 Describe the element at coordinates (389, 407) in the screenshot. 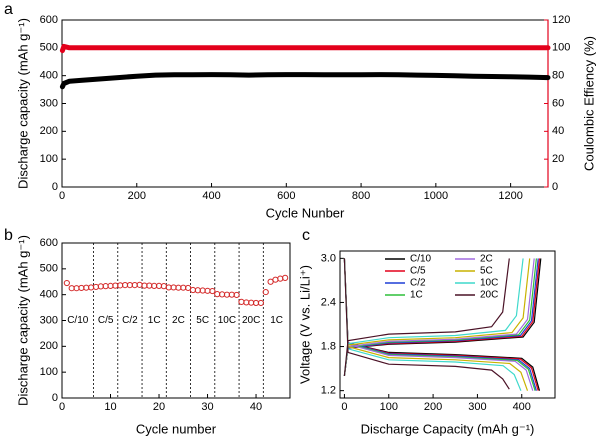

I see `x-tick-label: 100` at that location.